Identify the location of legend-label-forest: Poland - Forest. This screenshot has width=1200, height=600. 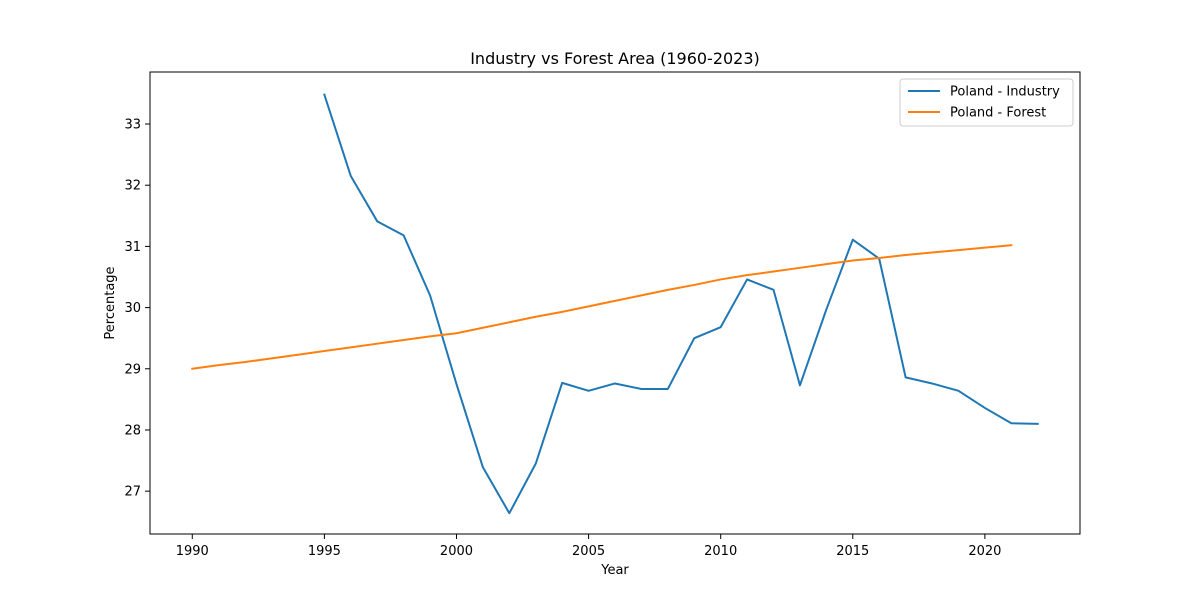
(998, 113).